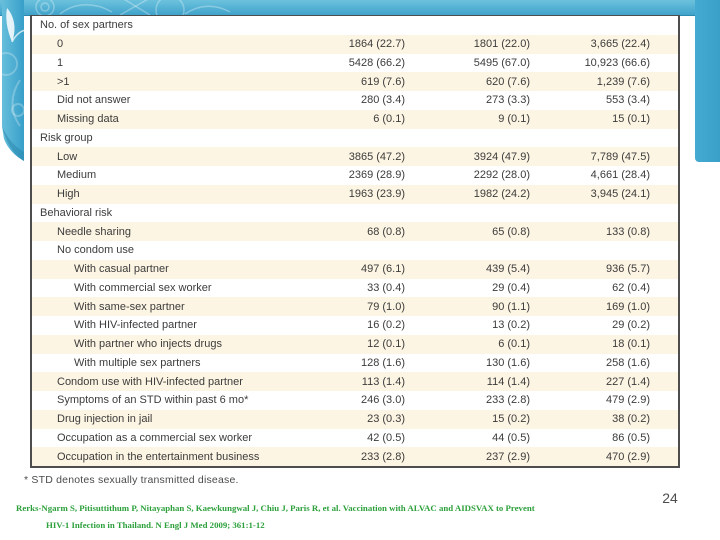  What do you see at coordinates (386, 287) in the screenshot?
I see `value-vaccine-group: 33 (0.4)` at bounding box center [386, 287].